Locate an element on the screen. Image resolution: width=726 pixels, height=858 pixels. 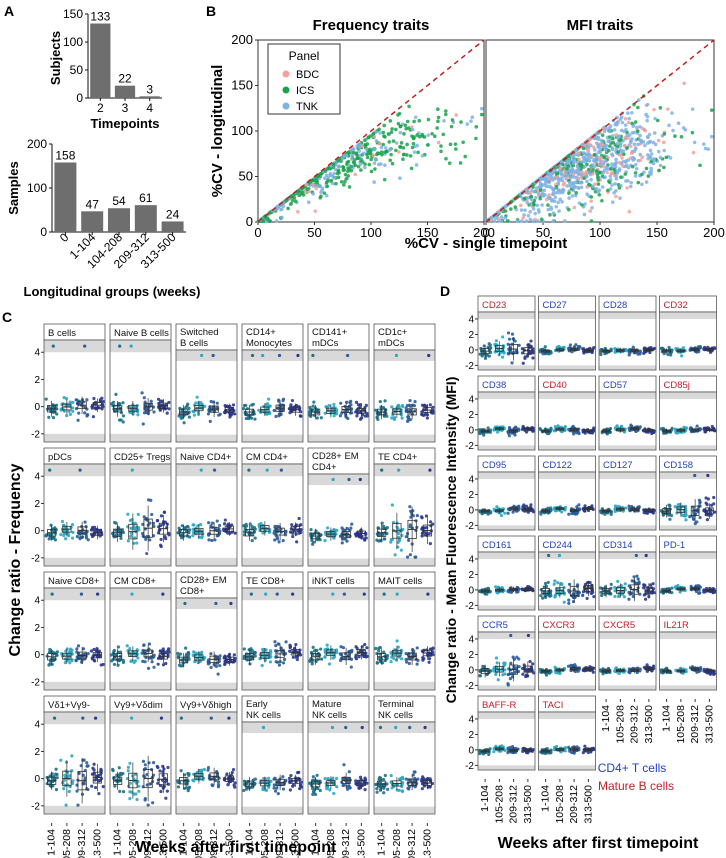
legend-label: TNK is located at coordinates (307, 107).